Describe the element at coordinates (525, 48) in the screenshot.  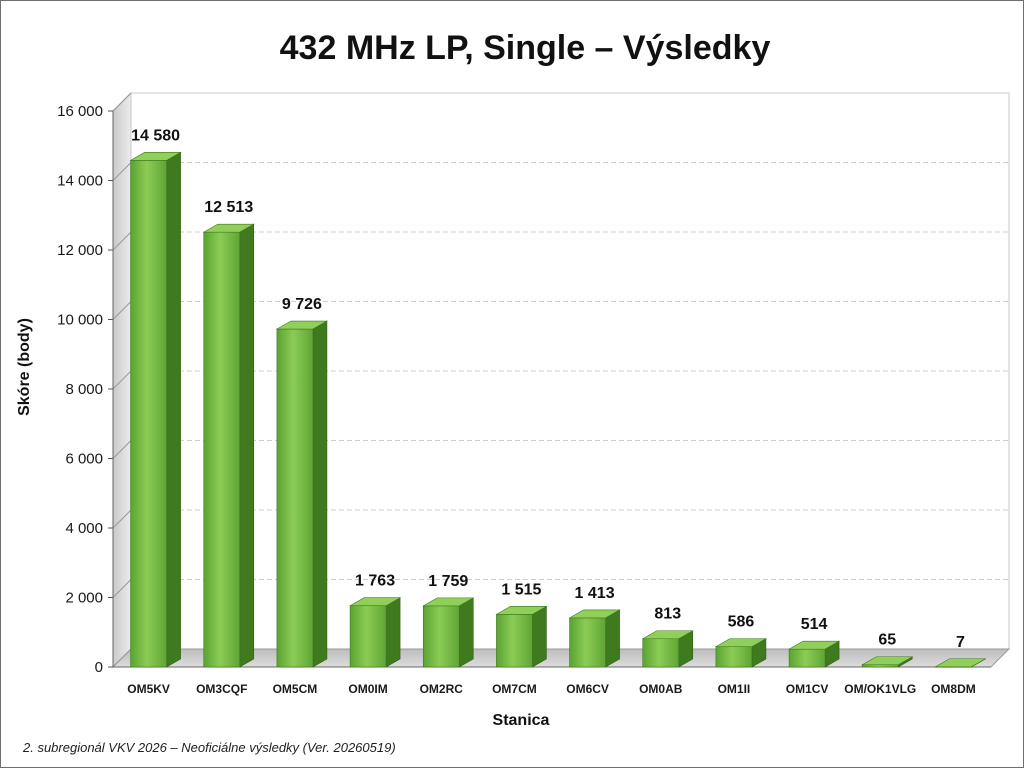
I see `chart-title: 432 MHz LP, Single – Výsledky` at that location.